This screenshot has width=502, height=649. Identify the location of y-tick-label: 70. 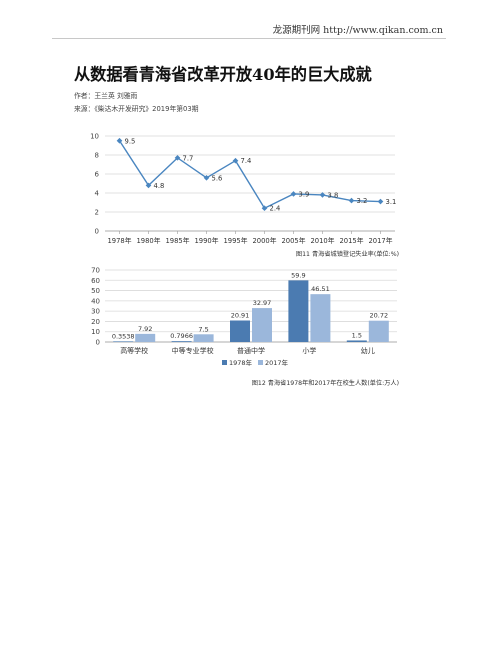
(95, 271).